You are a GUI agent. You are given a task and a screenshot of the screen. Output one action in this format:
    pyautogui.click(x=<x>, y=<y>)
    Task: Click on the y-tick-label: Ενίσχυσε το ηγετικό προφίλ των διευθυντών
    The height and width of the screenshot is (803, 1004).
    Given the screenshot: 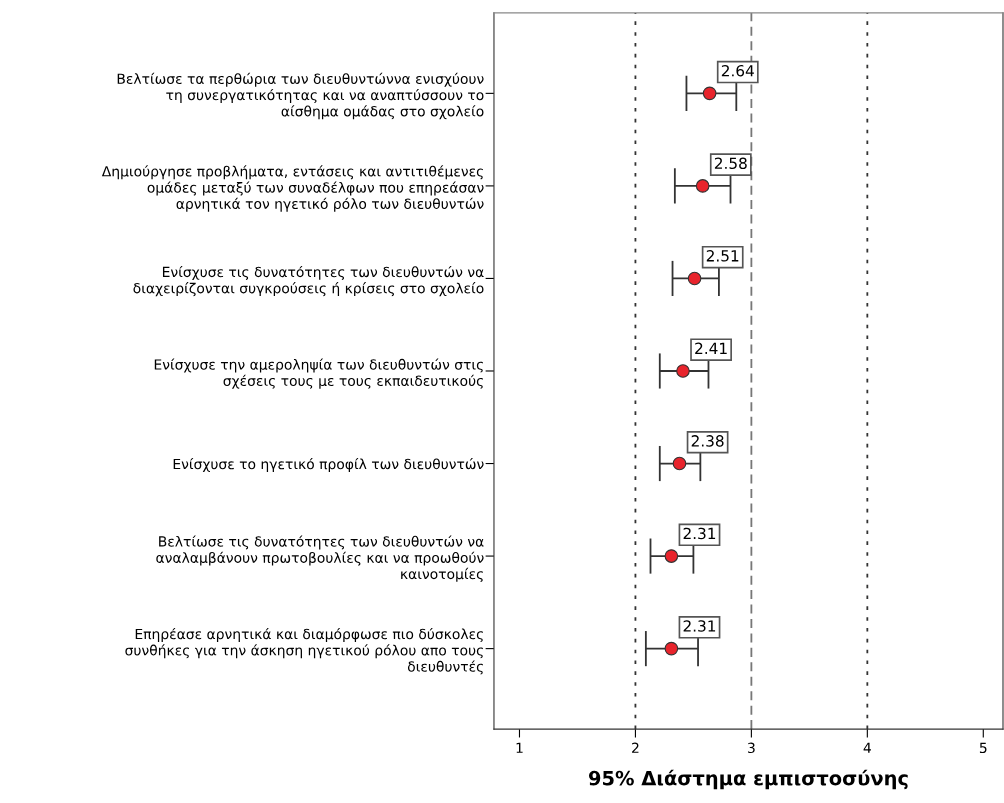 What is the action you would take?
    pyautogui.click(x=328, y=464)
    